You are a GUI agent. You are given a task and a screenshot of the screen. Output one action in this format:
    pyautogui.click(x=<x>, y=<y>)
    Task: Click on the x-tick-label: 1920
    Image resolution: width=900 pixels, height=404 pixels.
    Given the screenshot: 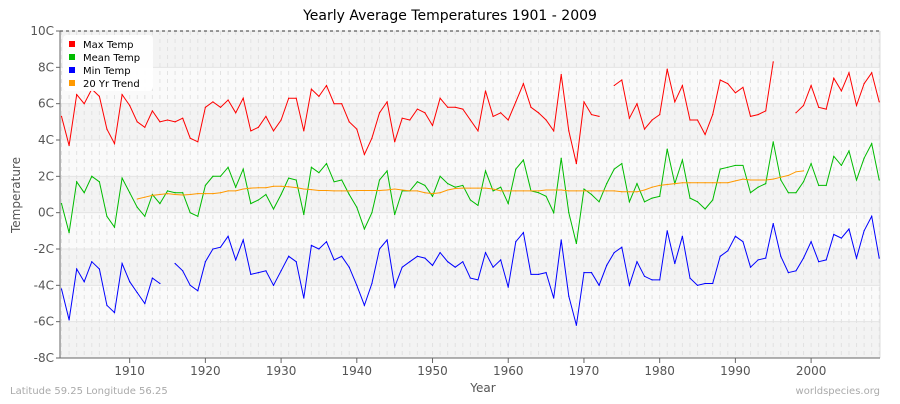 What is the action you would take?
    pyautogui.click(x=205, y=371)
    